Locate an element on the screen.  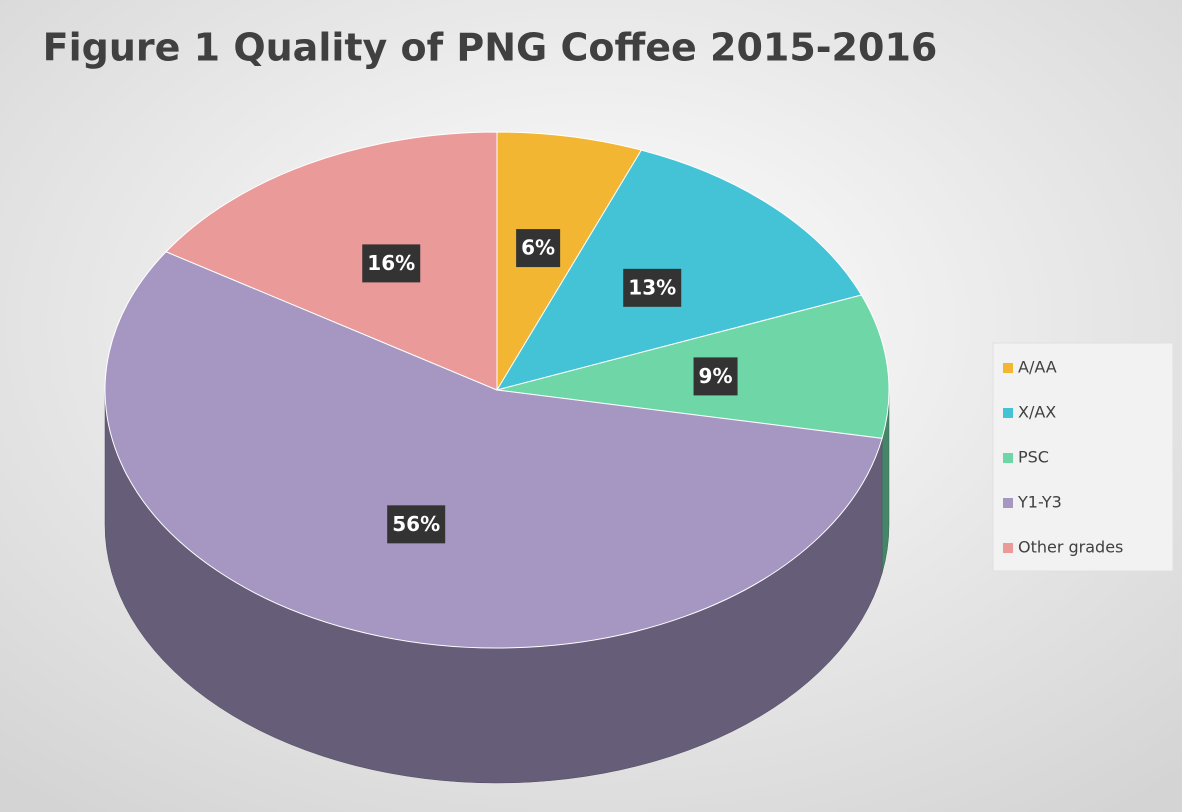
data-label: 13% is located at coordinates (652, 287).